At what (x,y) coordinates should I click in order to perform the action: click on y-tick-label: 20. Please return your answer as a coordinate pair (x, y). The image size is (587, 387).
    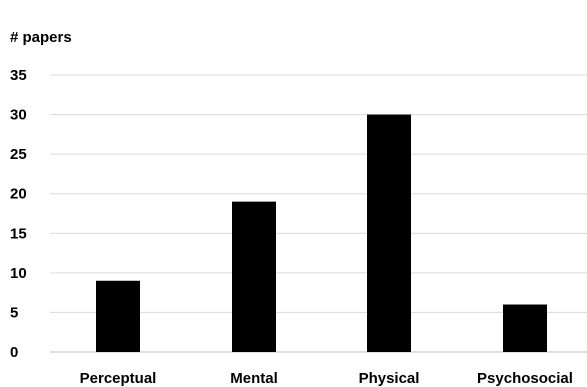
    Looking at the image, I should click on (18, 194).